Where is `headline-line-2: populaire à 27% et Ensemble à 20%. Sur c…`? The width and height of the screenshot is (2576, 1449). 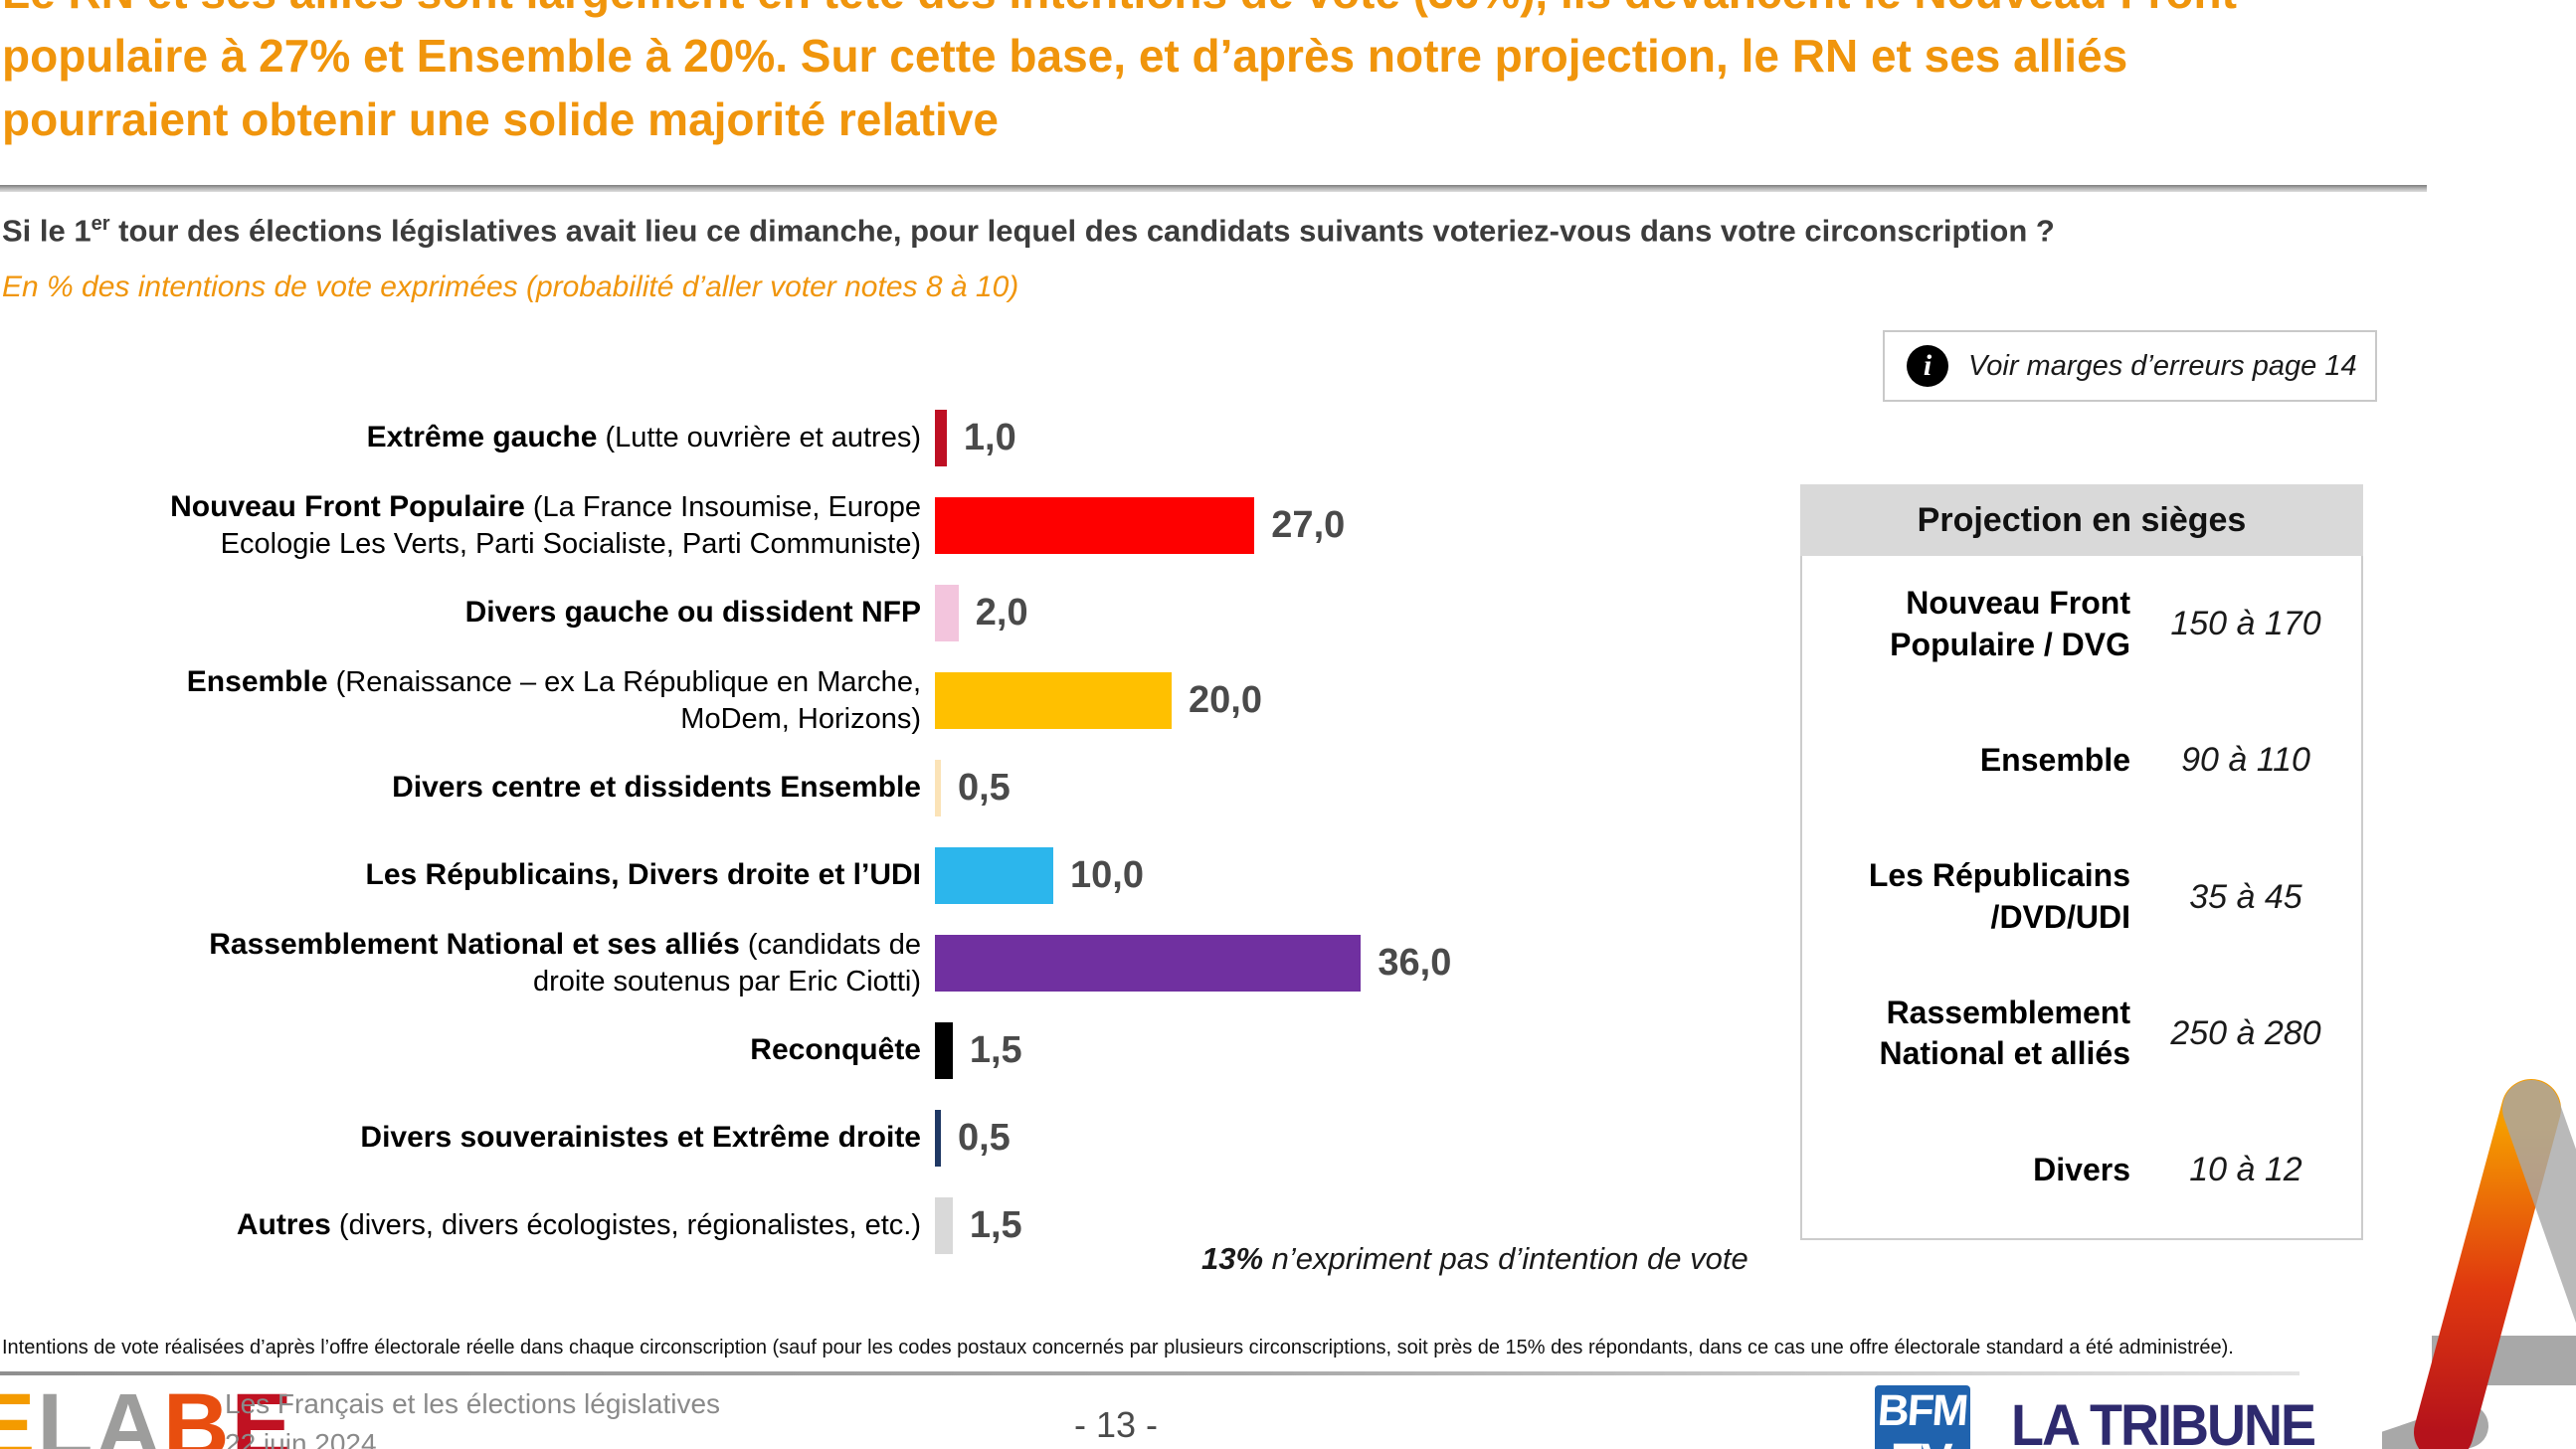 headline-line-2: populaire à 27% et Ensemble à 20%. Sur c… is located at coordinates (1065, 56).